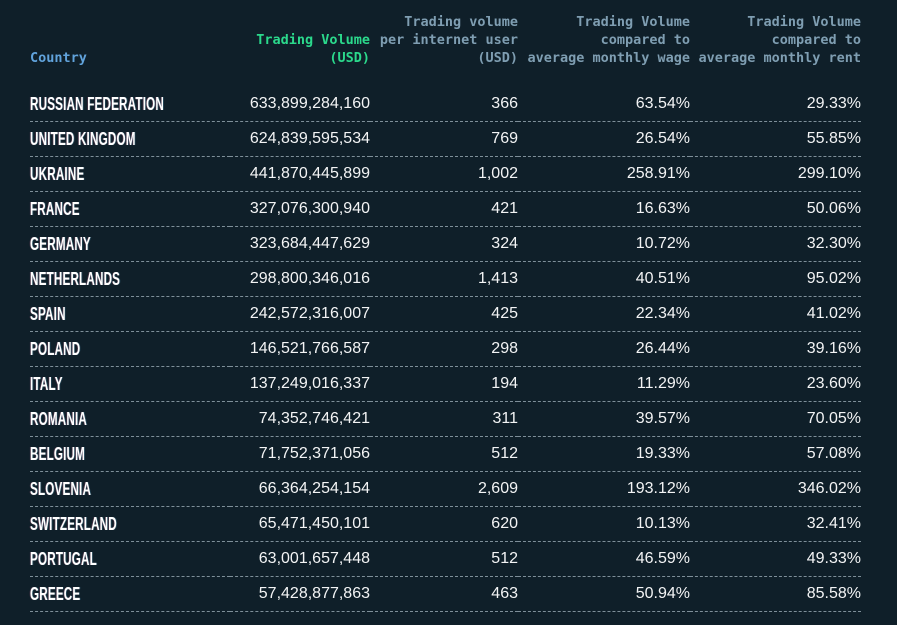 Image resolution: width=897 pixels, height=625 pixels. I want to click on country-name: BELGIUM, so click(58, 453).